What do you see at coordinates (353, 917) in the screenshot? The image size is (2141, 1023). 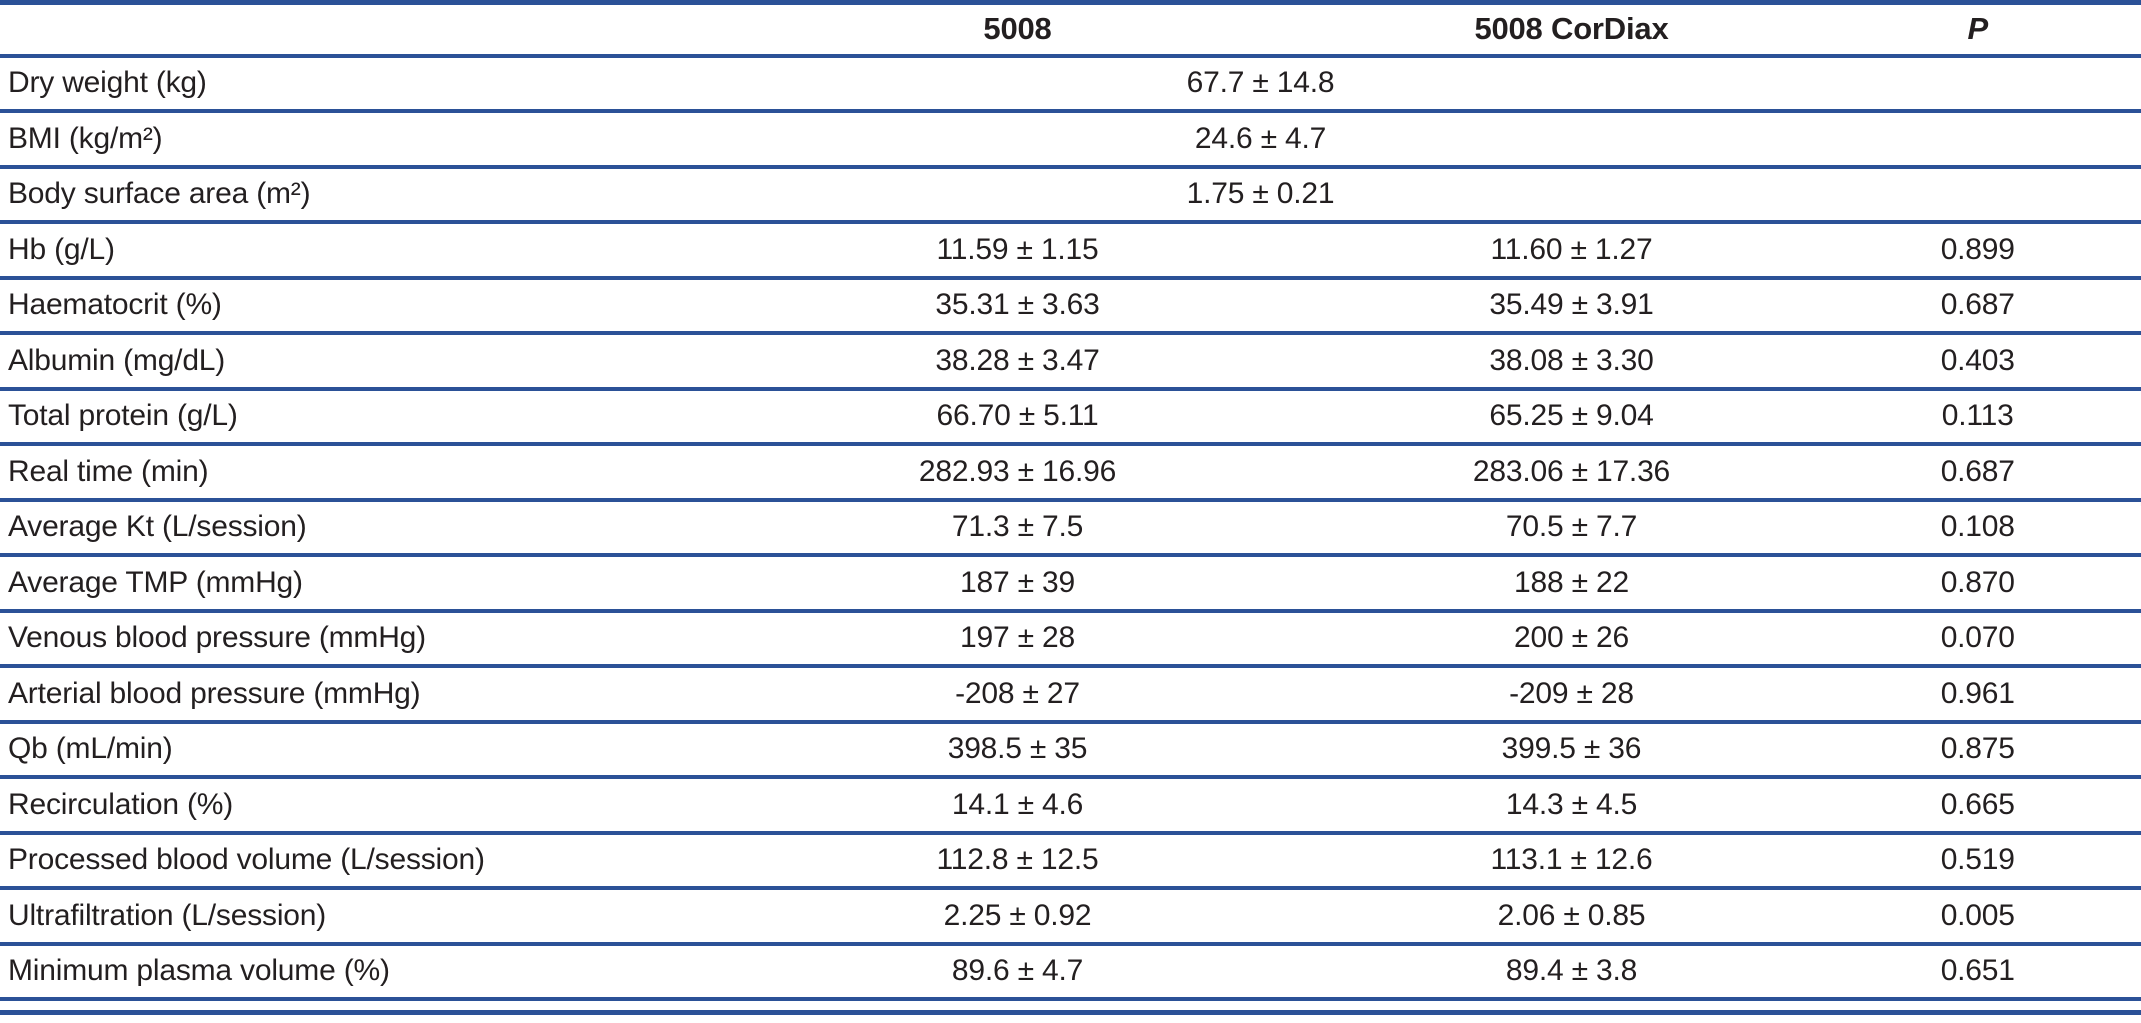 I see `row-label: Ultrafiltration (L/session)` at bounding box center [353, 917].